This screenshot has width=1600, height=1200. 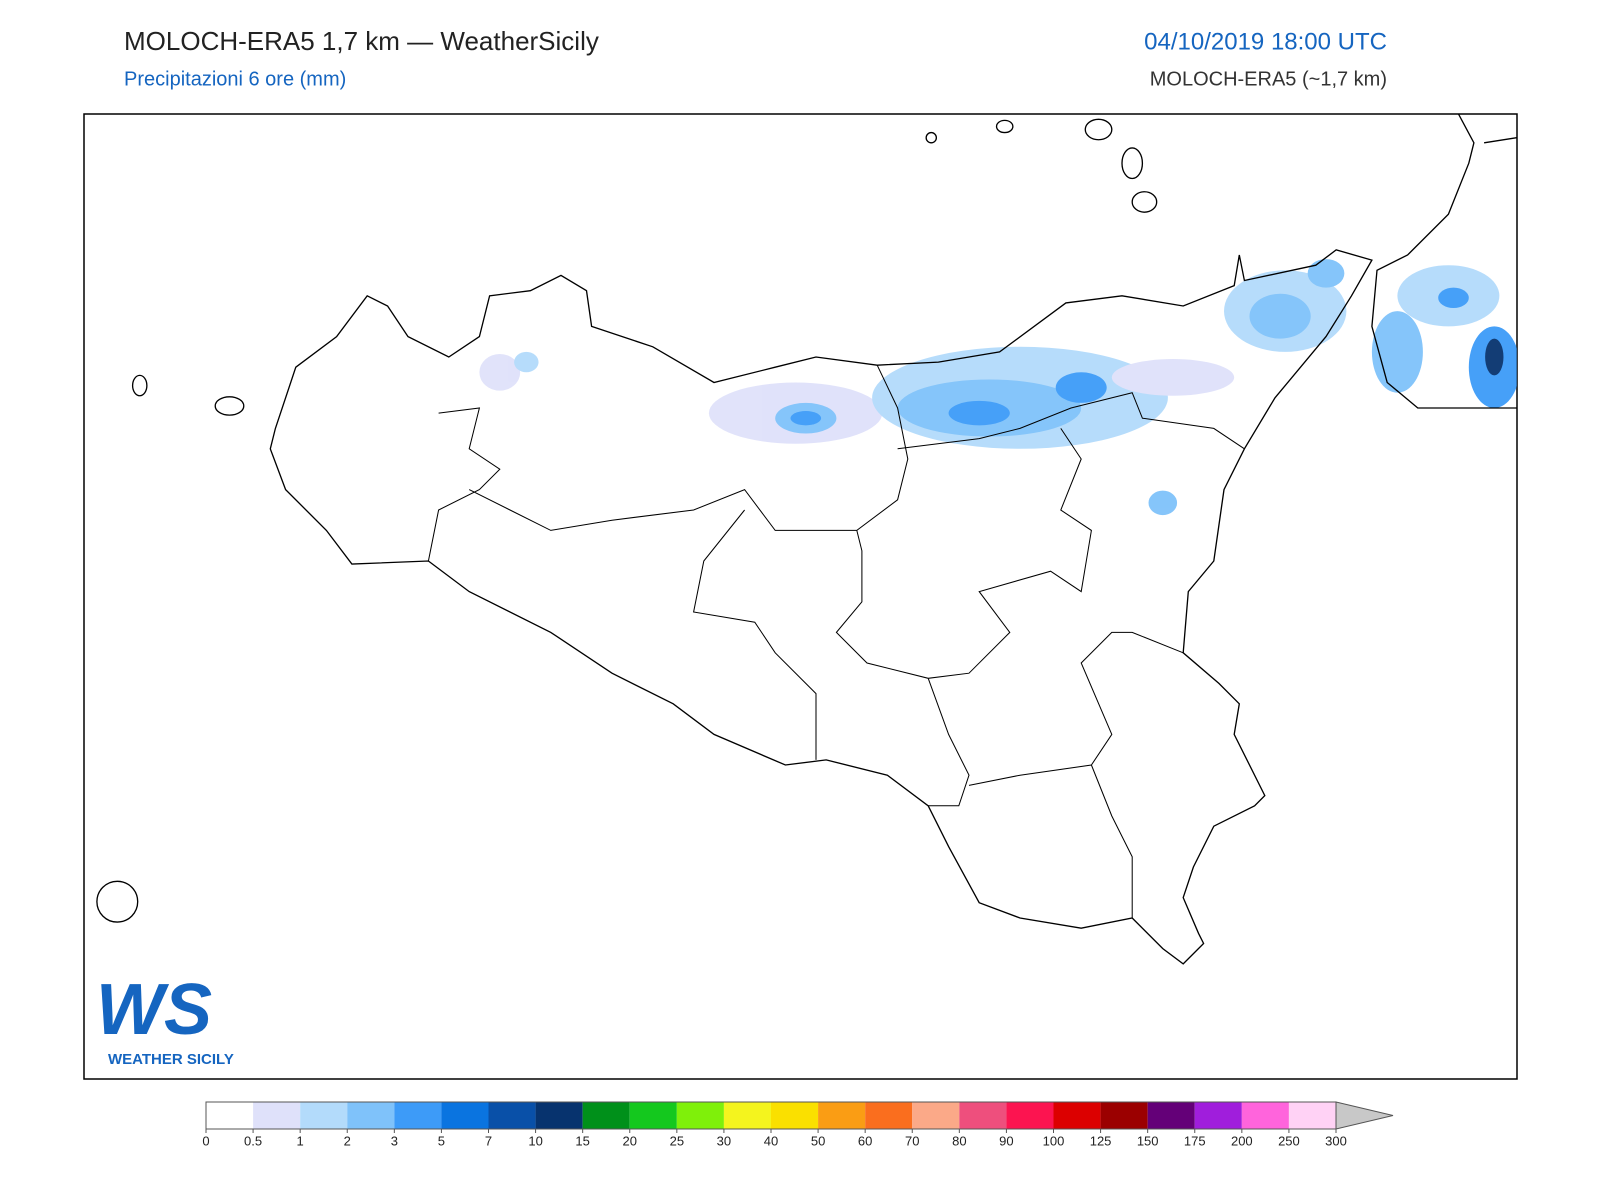 What do you see at coordinates (865, 1140) in the screenshot?
I see `colorbar-label: 60` at bounding box center [865, 1140].